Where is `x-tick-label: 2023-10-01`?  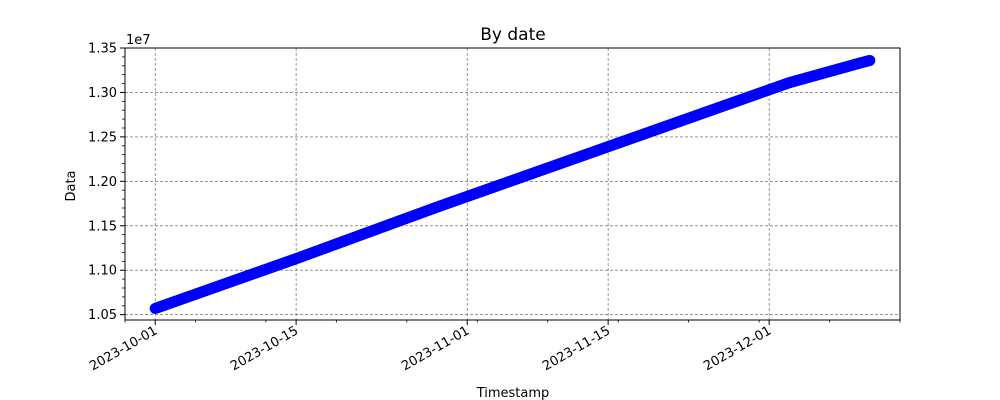 x-tick-label: 2023-10-01 is located at coordinates (123, 348).